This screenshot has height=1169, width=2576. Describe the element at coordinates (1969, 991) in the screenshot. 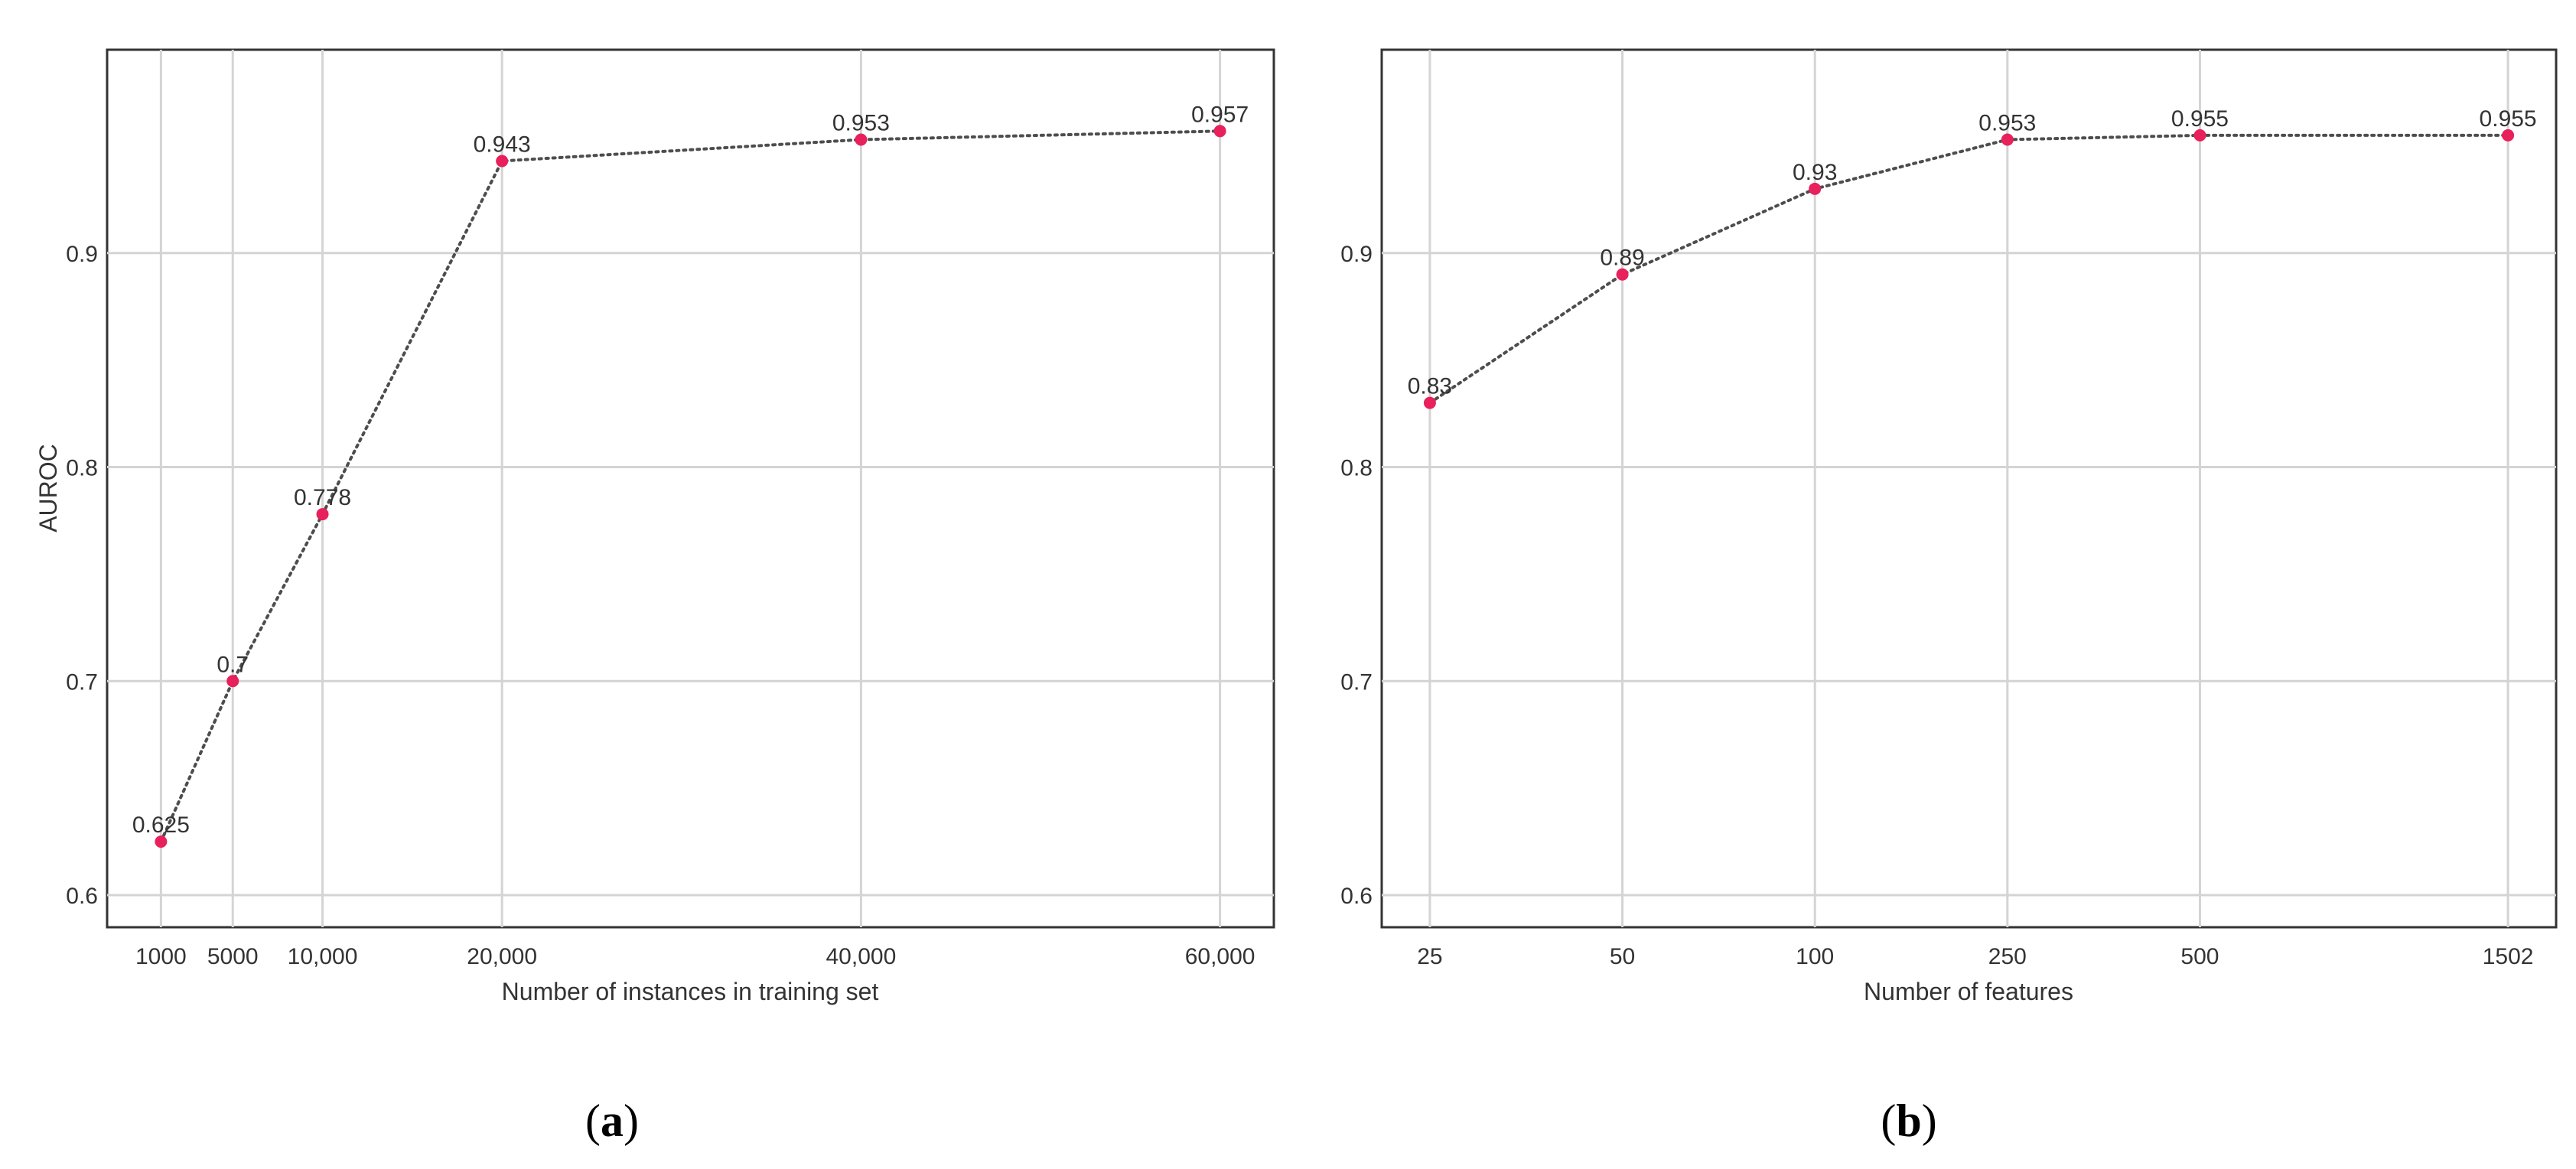

I see `x-axis-title-b: Number of features` at that location.